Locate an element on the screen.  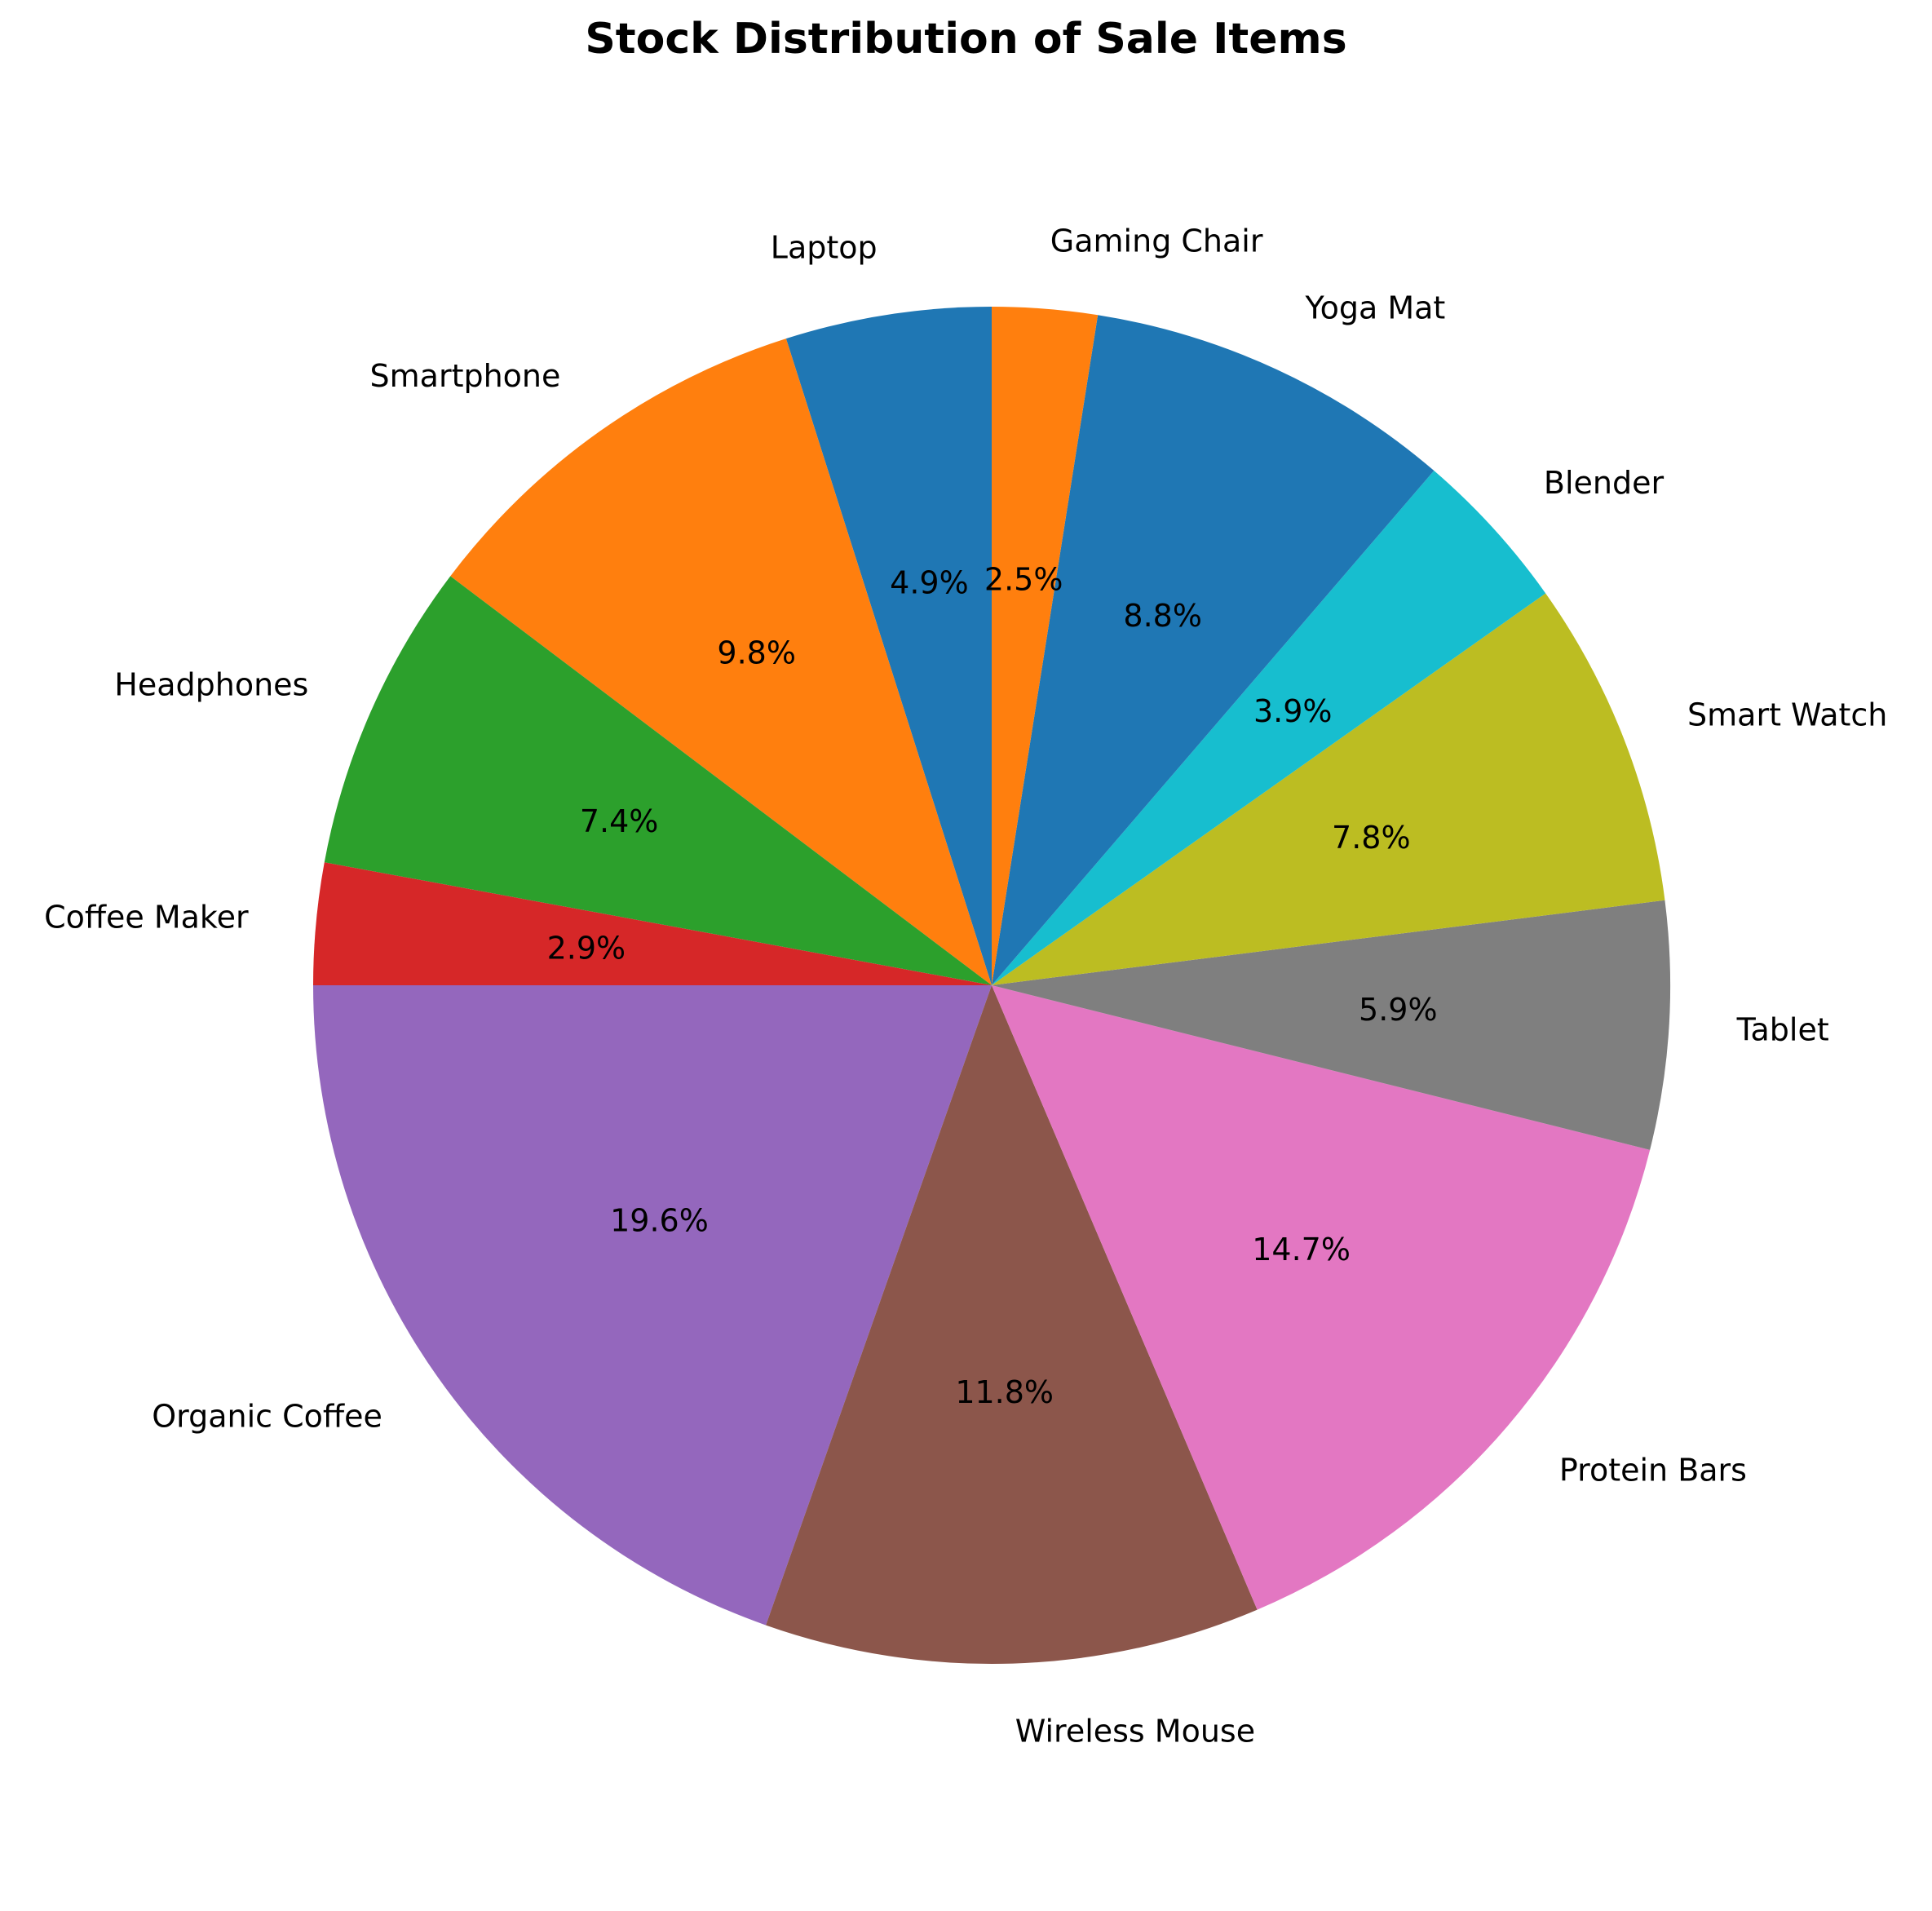
slice-category-label: Protein Bars is located at coordinates (1653, 1470).